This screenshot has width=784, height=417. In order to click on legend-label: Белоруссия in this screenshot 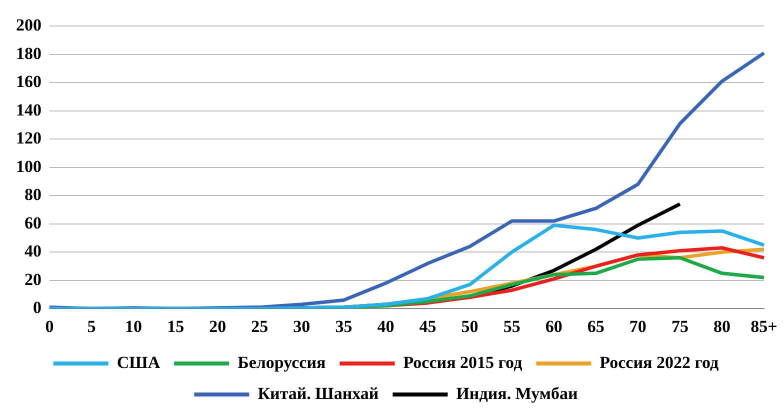, I will do `click(282, 362)`.